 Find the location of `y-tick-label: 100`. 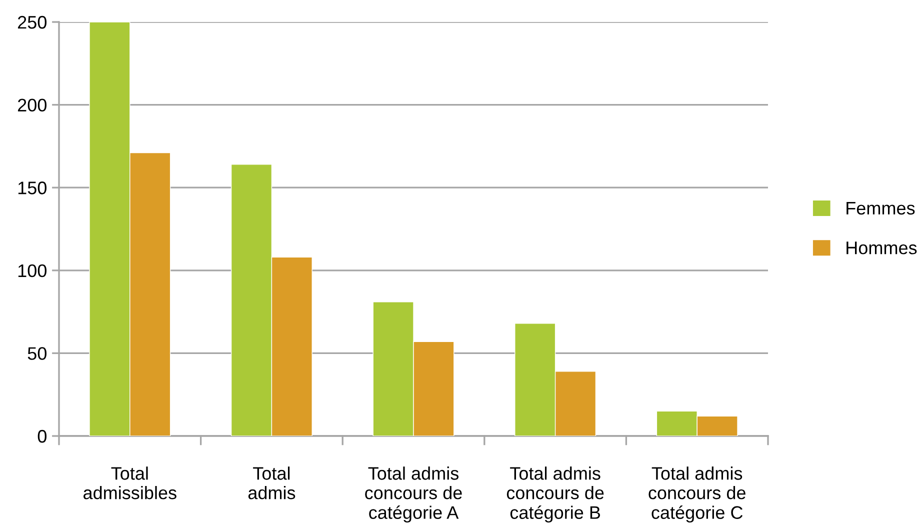

y-tick-label: 100 is located at coordinates (32, 271).